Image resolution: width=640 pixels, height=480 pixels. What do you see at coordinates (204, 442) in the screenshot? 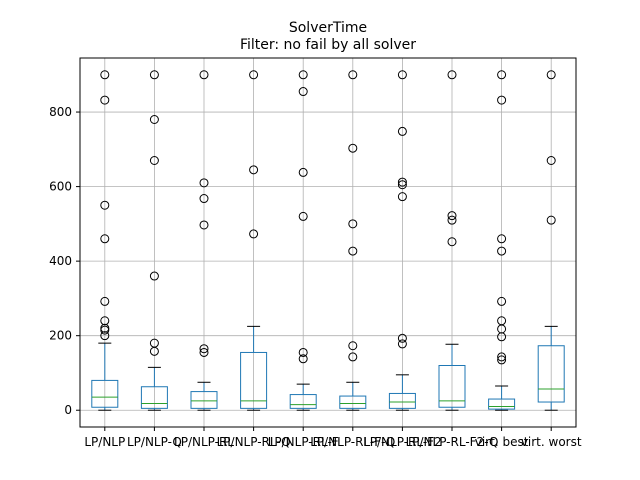
I see `x-tick-label: LP/NLP-RL` at bounding box center [204, 442].